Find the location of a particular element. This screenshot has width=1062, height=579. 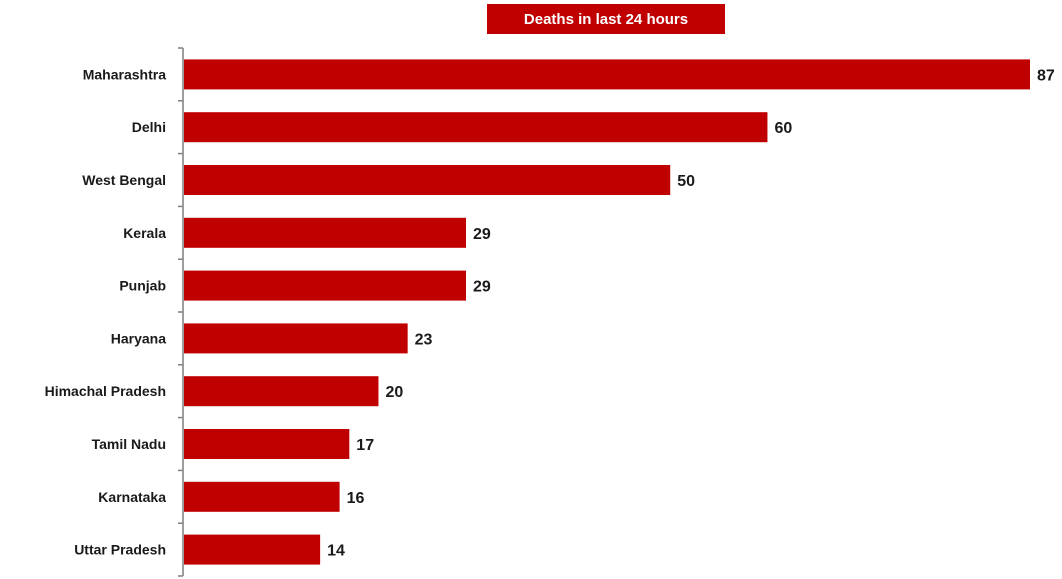

category-label: Haryana is located at coordinates (138, 338).